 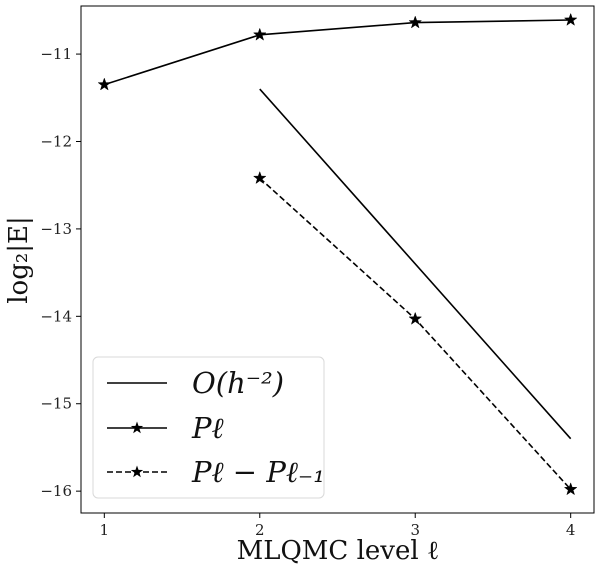 What do you see at coordinates (19, 260) in the screenshot?
I see `y-axis-label: log₂|E|` at bounding box center [19, 260].